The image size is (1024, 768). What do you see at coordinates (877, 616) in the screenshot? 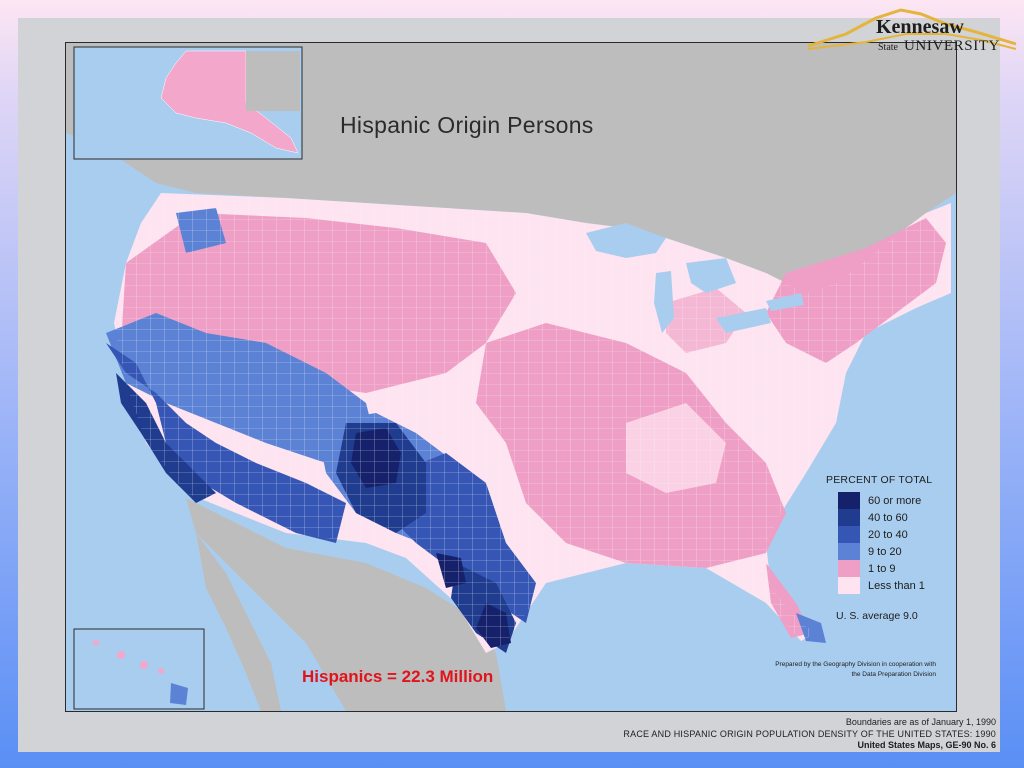
I see `us-average: U. S. average 9.0` at bounding box center [877, 616].